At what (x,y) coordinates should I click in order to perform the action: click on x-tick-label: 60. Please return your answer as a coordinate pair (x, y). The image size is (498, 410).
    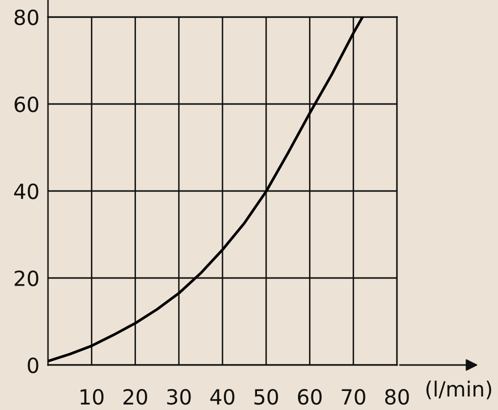
    Looking at the image, I should click on (310, 396).